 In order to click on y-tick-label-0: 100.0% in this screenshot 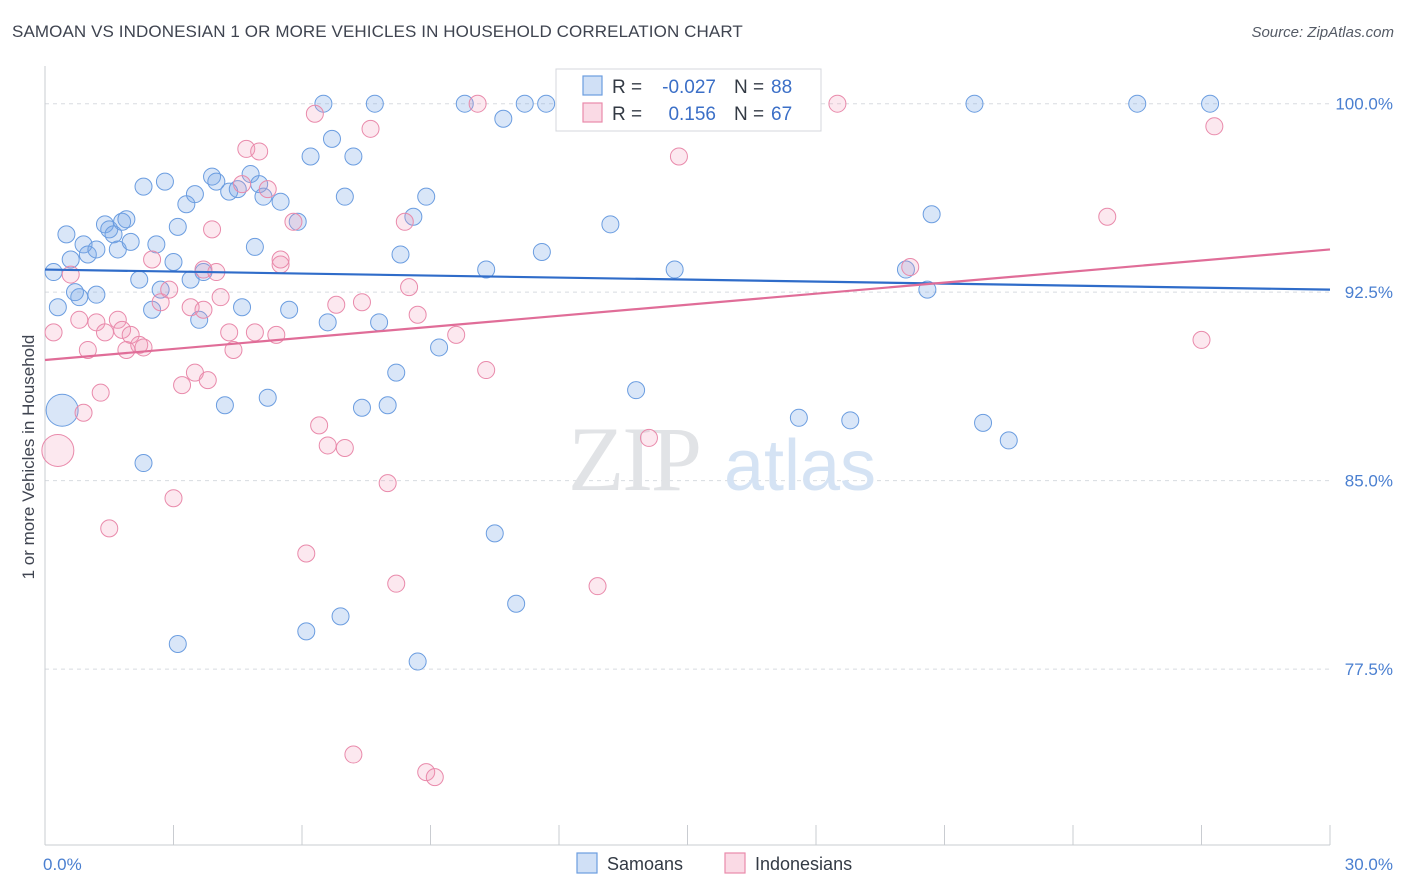, I will do `click(1364, 104)`.